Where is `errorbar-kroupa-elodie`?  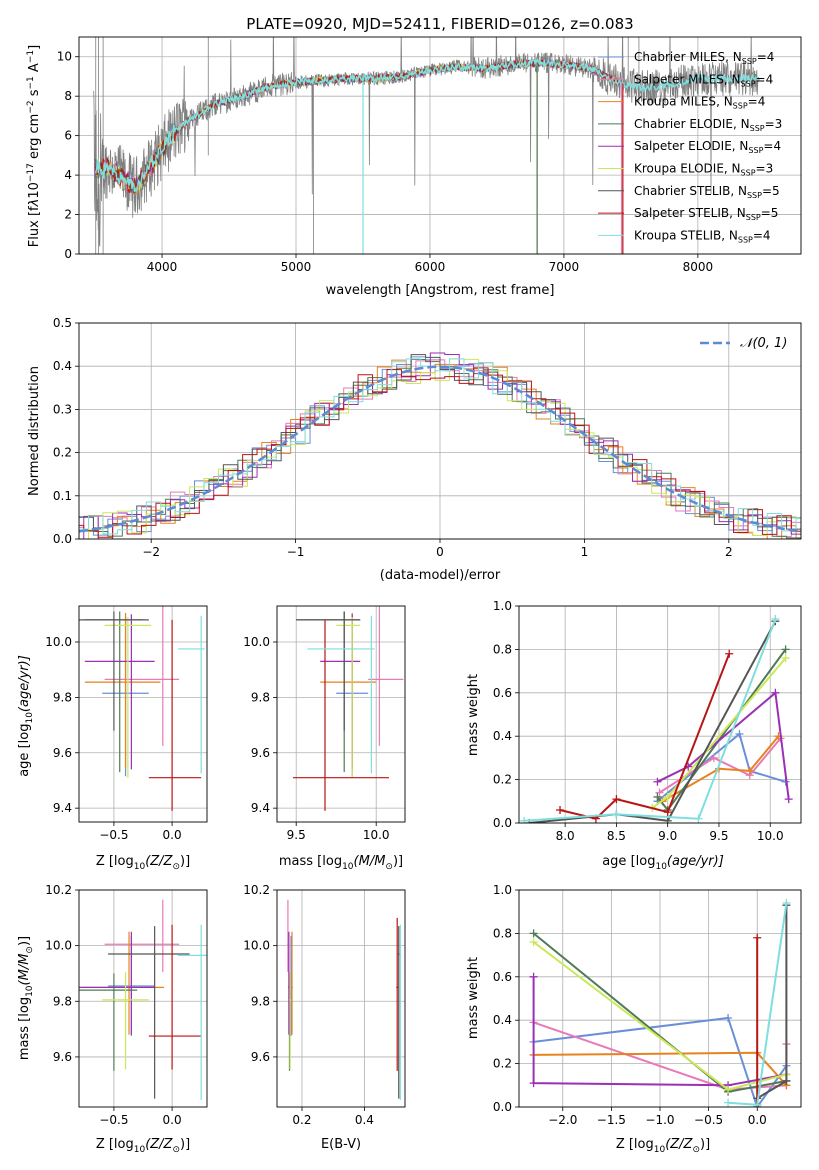 errorbar-kroupa-elodie is located at coordinates (125, 1021).